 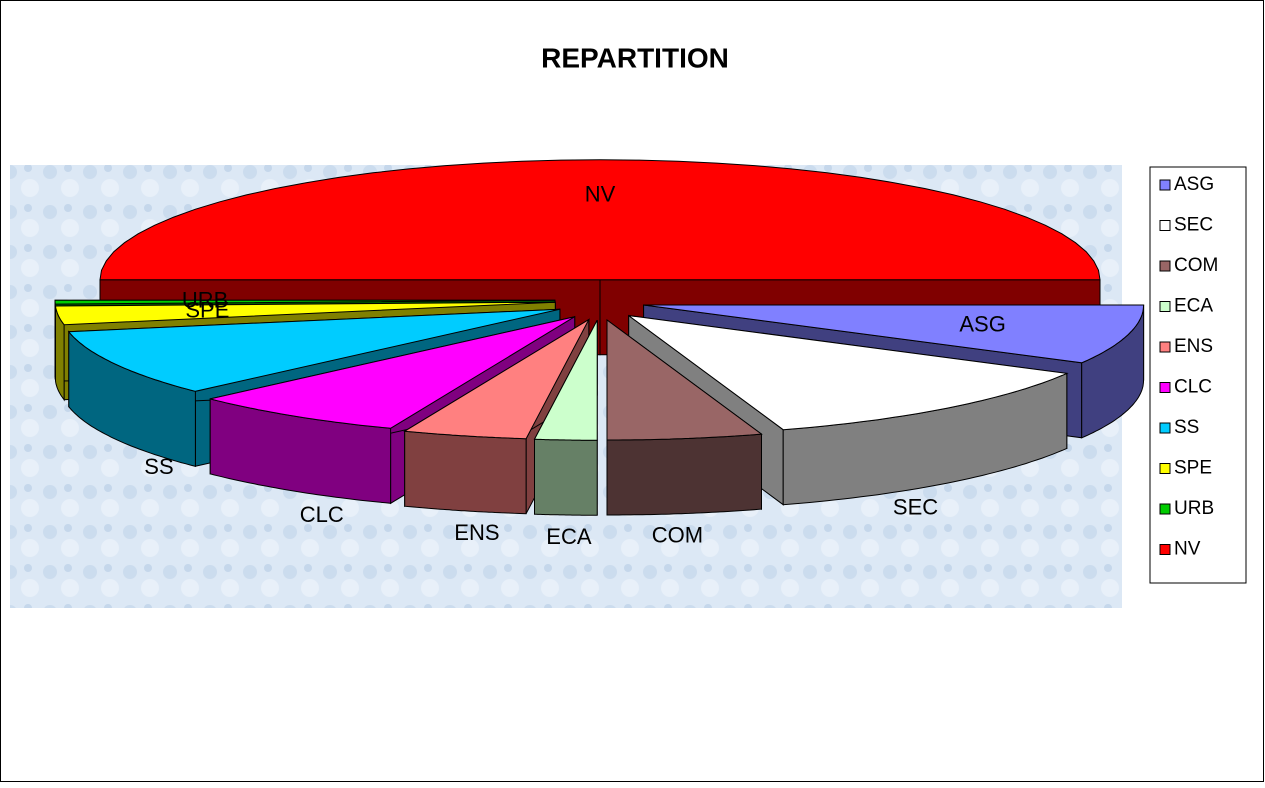 I want to click on legend-label: NV, so click(x=1187, y=549).